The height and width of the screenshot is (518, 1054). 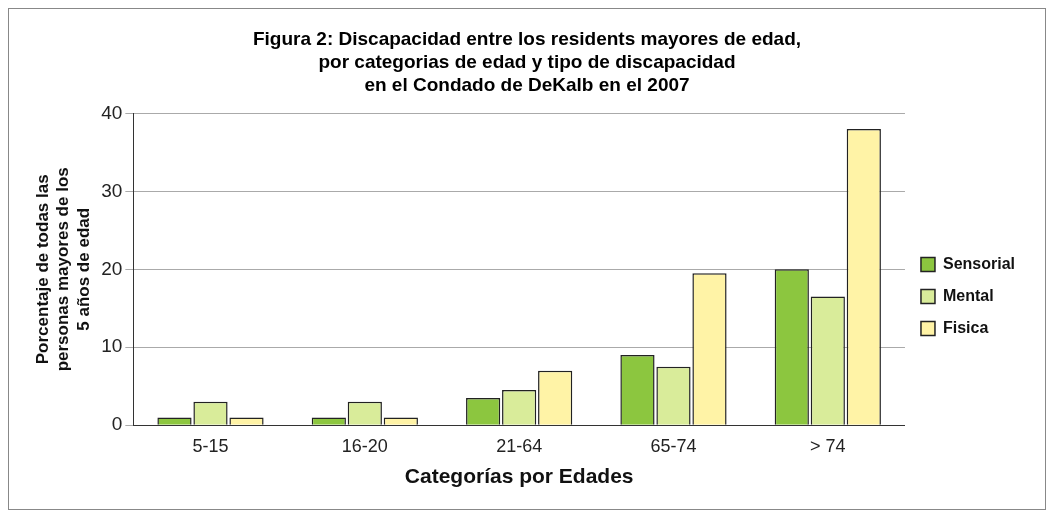 I want to click on x-tick-label: > 74, so click(x=828, y=445).